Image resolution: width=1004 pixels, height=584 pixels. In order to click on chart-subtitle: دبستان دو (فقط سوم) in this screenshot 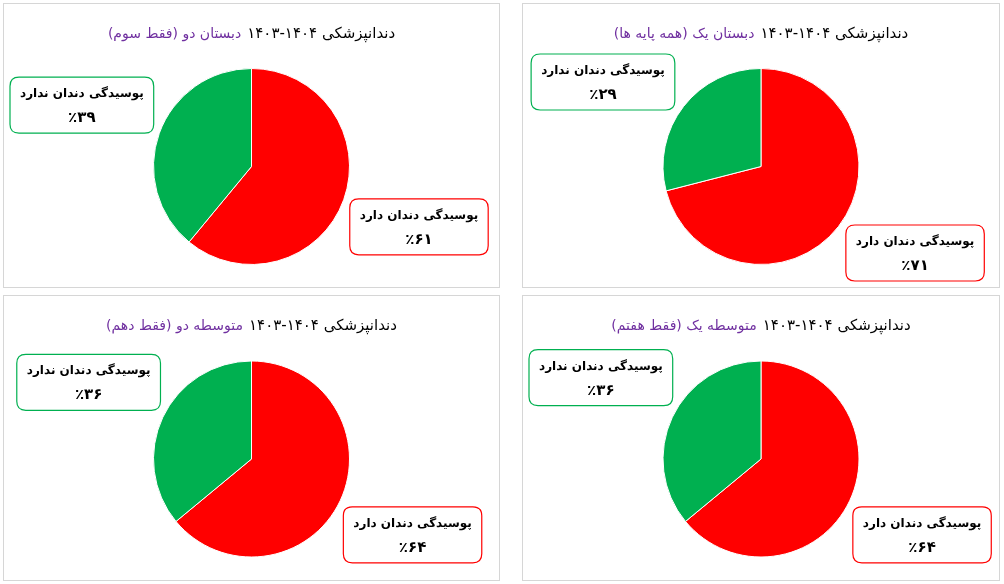, I will do `click(174, 33)`.